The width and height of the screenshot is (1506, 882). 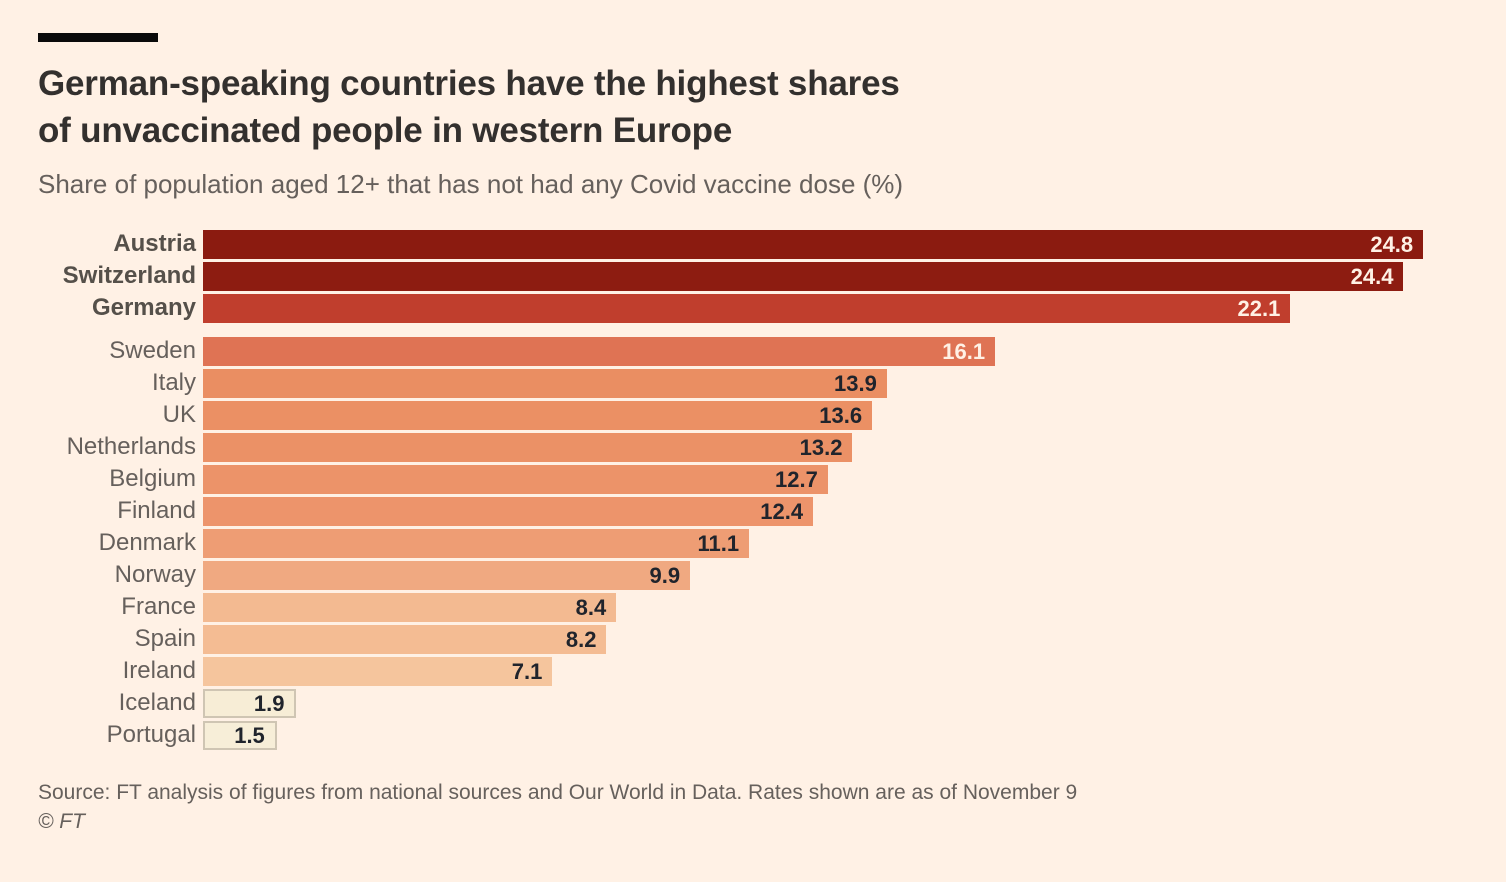 What do you see at coordinates (818, 511) in the screenshot?
I see `bar-track: 12.4` at bounding box center [818, 511].